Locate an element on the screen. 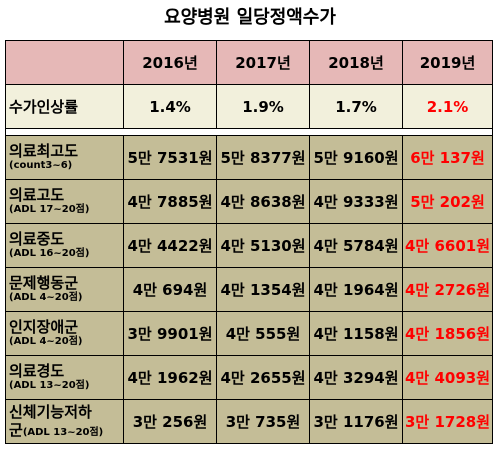 This screenshot has height=458, width=500. rate-row: 수가인상률 1.4% 1.9% 1.7% 2.1% is located at coordinates (249, 106).